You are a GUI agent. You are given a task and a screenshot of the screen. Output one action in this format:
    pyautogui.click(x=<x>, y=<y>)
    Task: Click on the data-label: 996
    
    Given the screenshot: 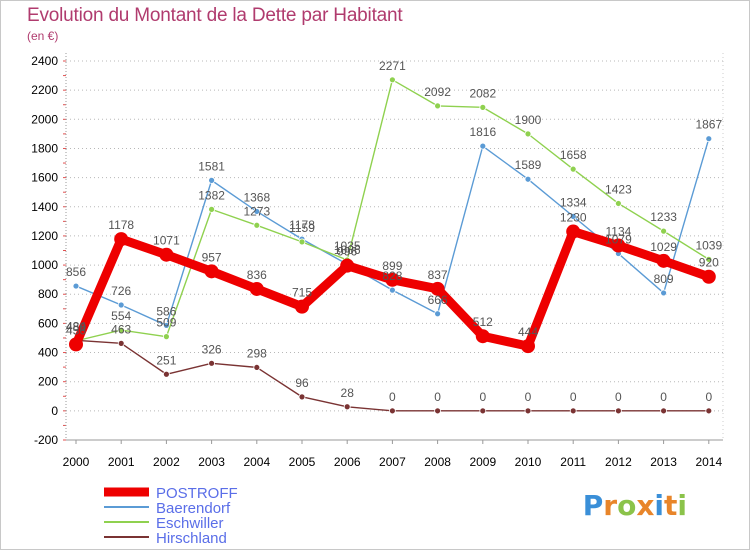 What is the action you would take?
    pyautogui.click(x=347, y=252)
    